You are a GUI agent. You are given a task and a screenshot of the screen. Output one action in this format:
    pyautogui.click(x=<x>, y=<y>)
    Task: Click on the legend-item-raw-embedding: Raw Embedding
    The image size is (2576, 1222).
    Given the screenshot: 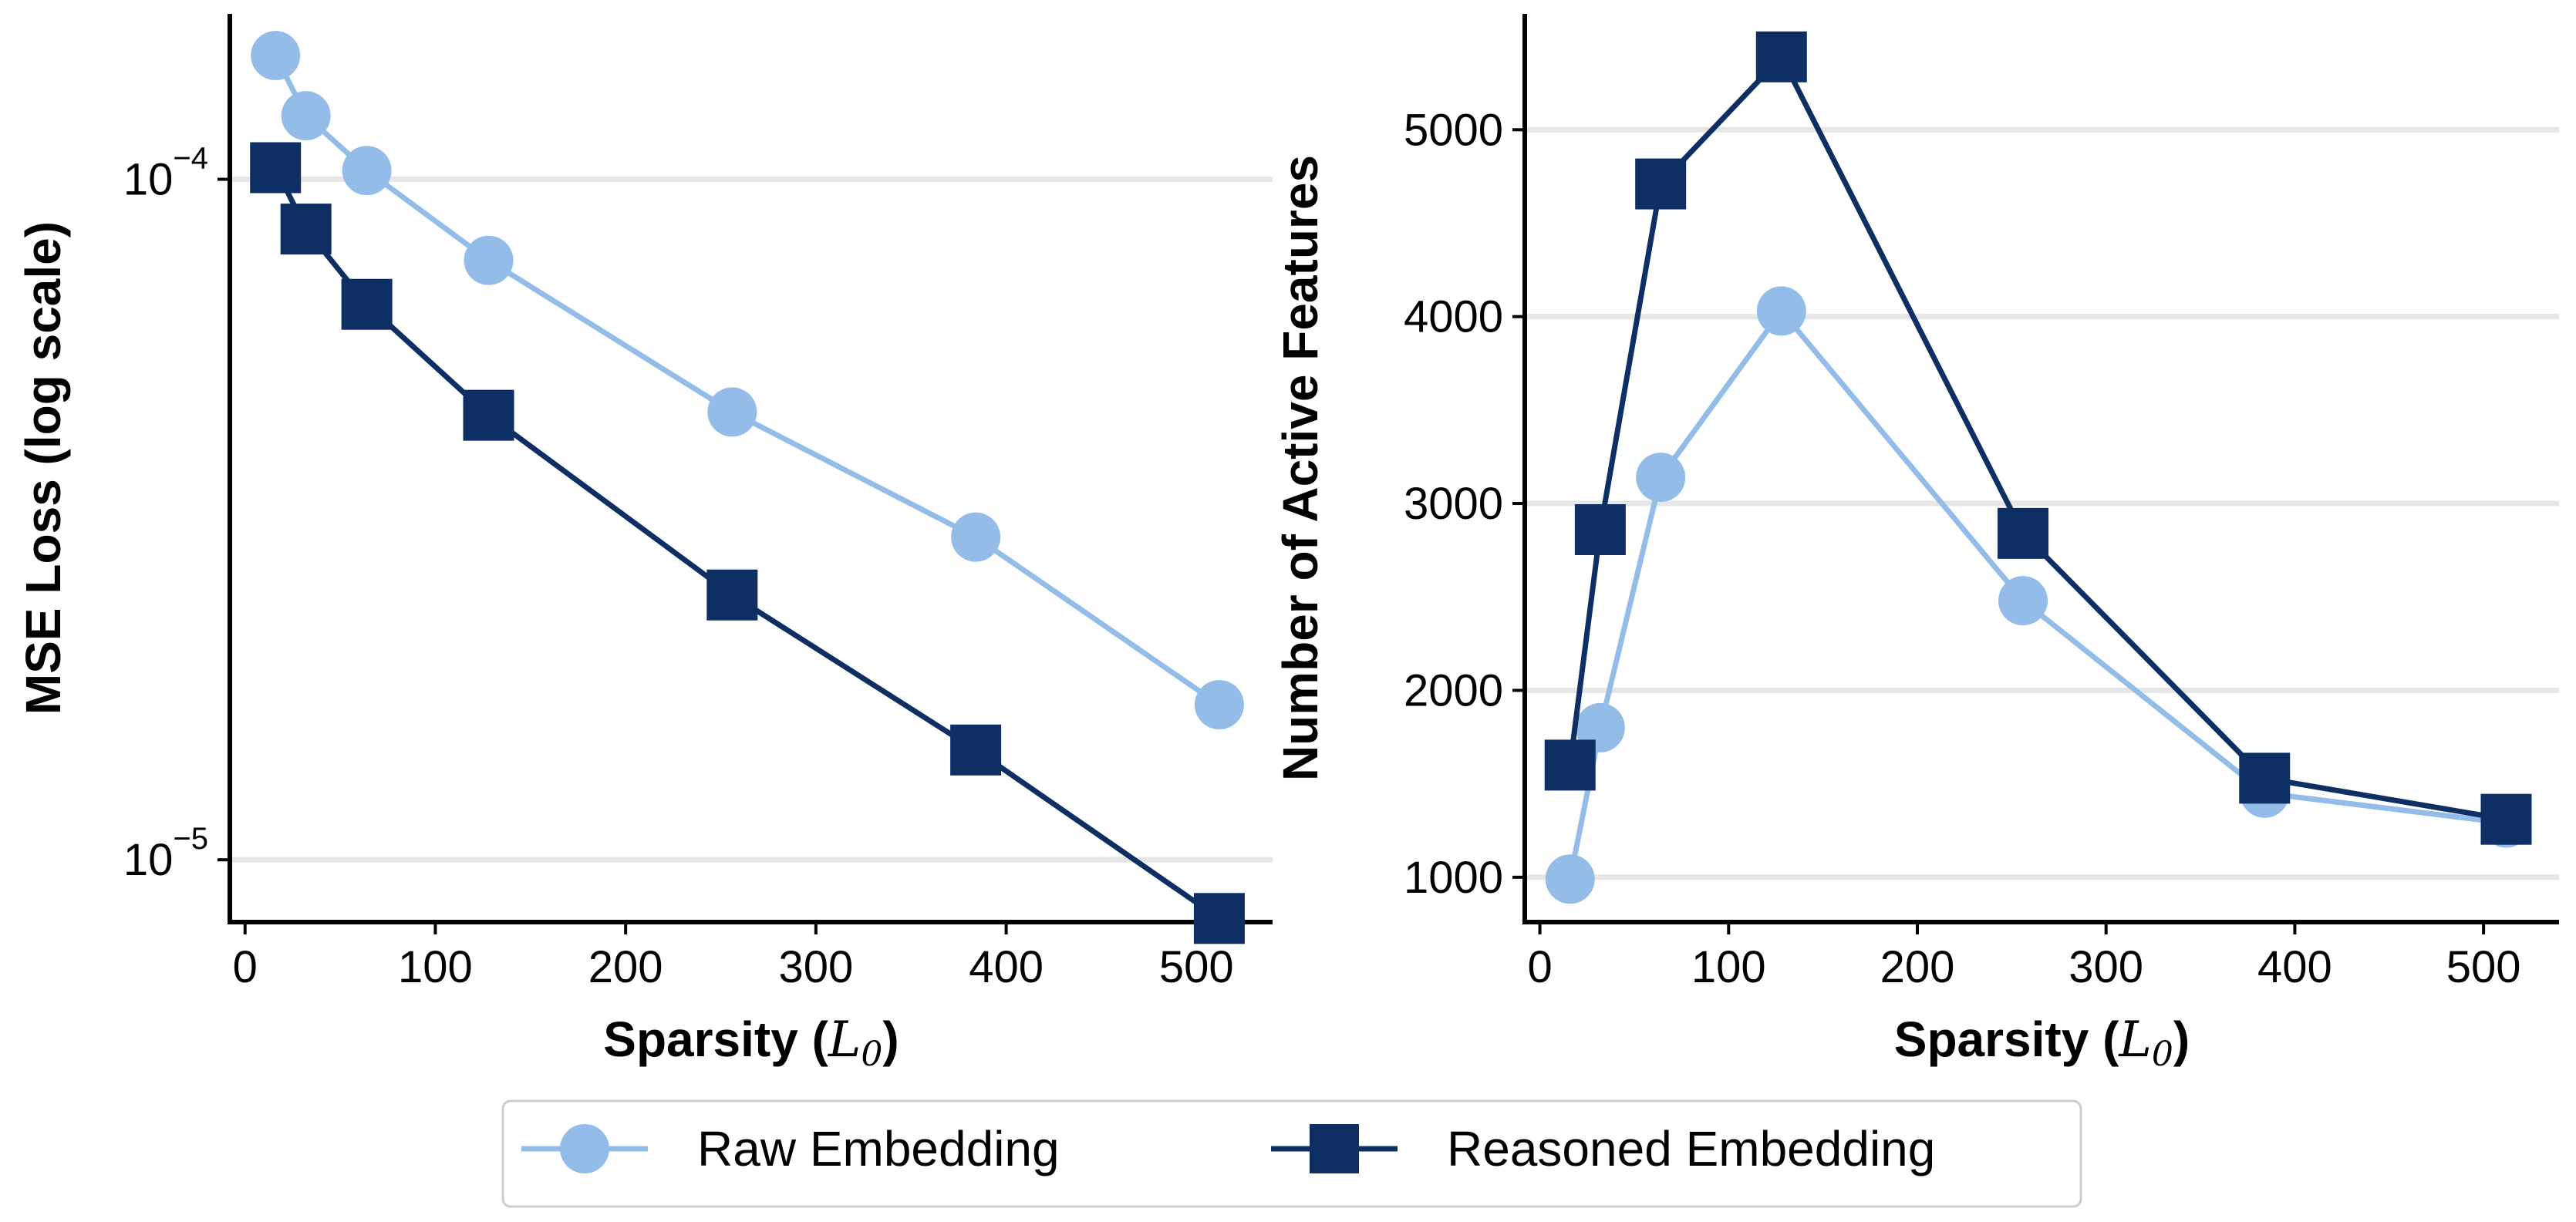 What is the action you would take?
    pyautogui.click(x=790, y=1149)
    